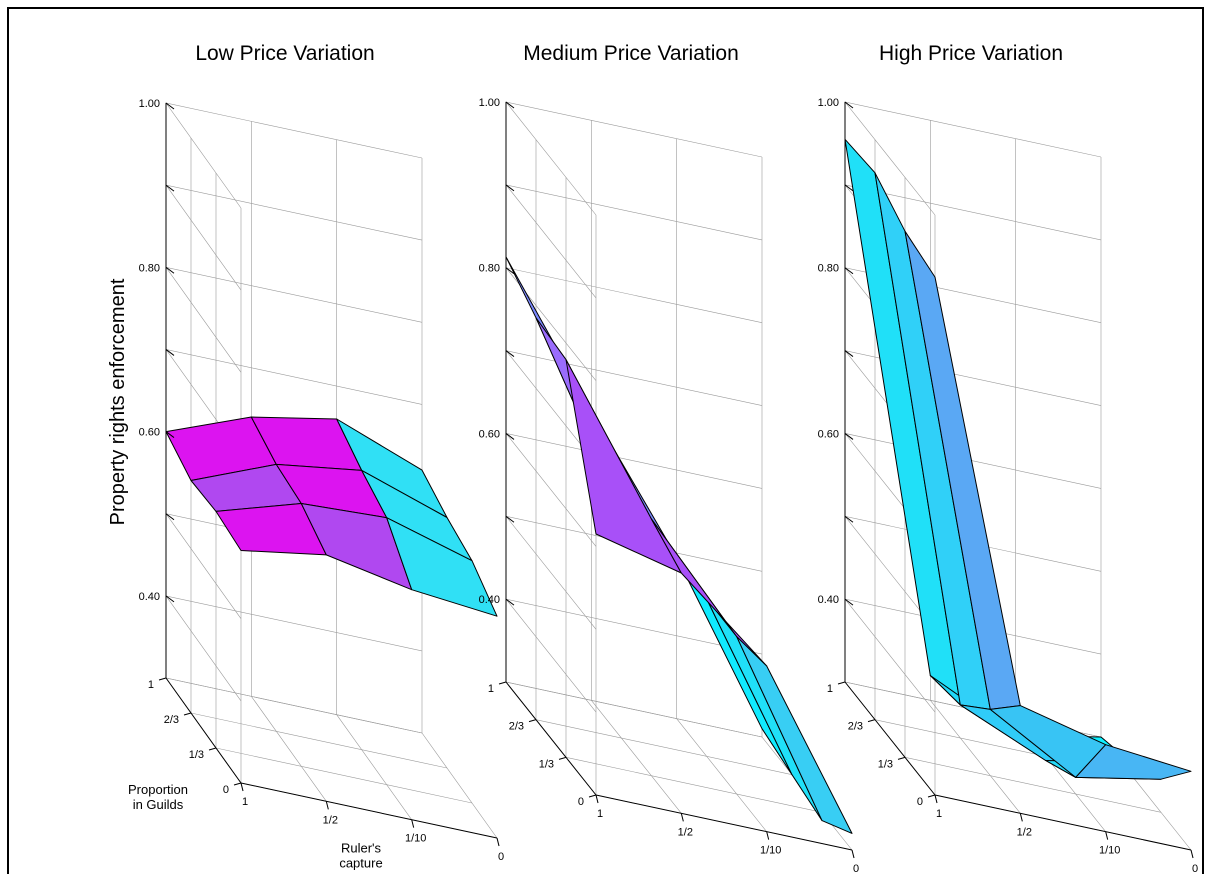  What do you see at coordinates (331, 516) in the screenshot?
I see `surface` at bounding box center [331, 516].